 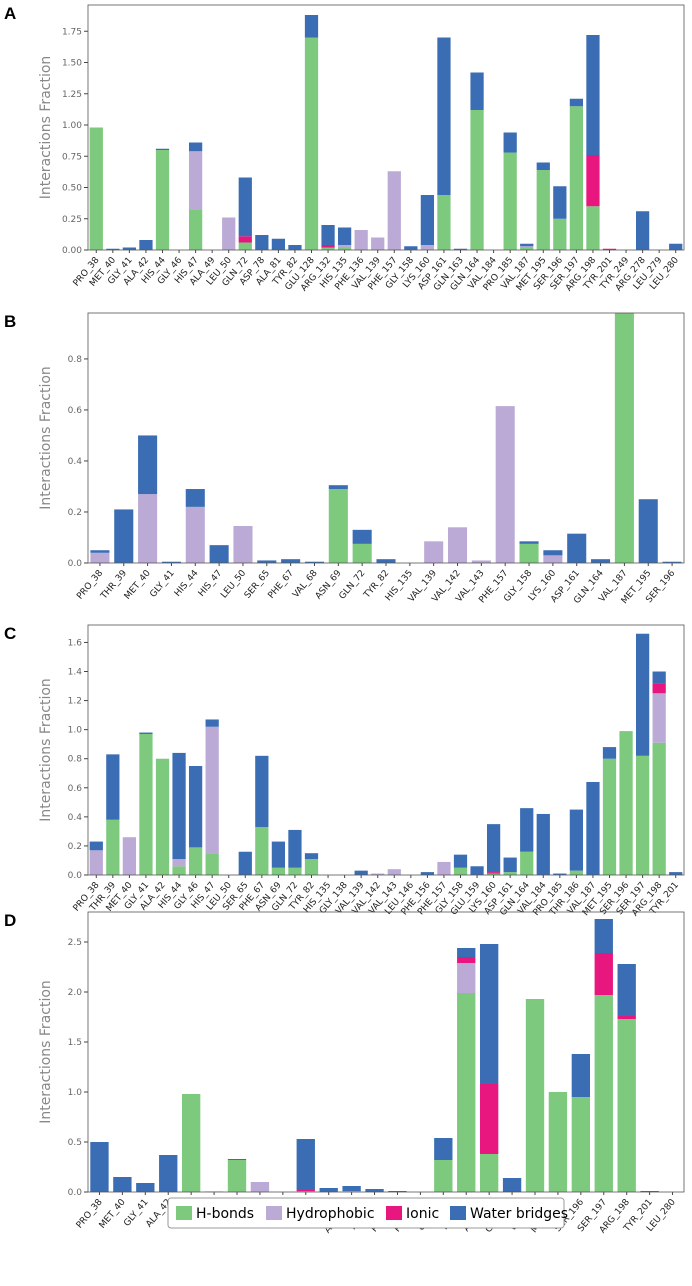 I want to click on panel-label: C, so click(x=10, y=633).